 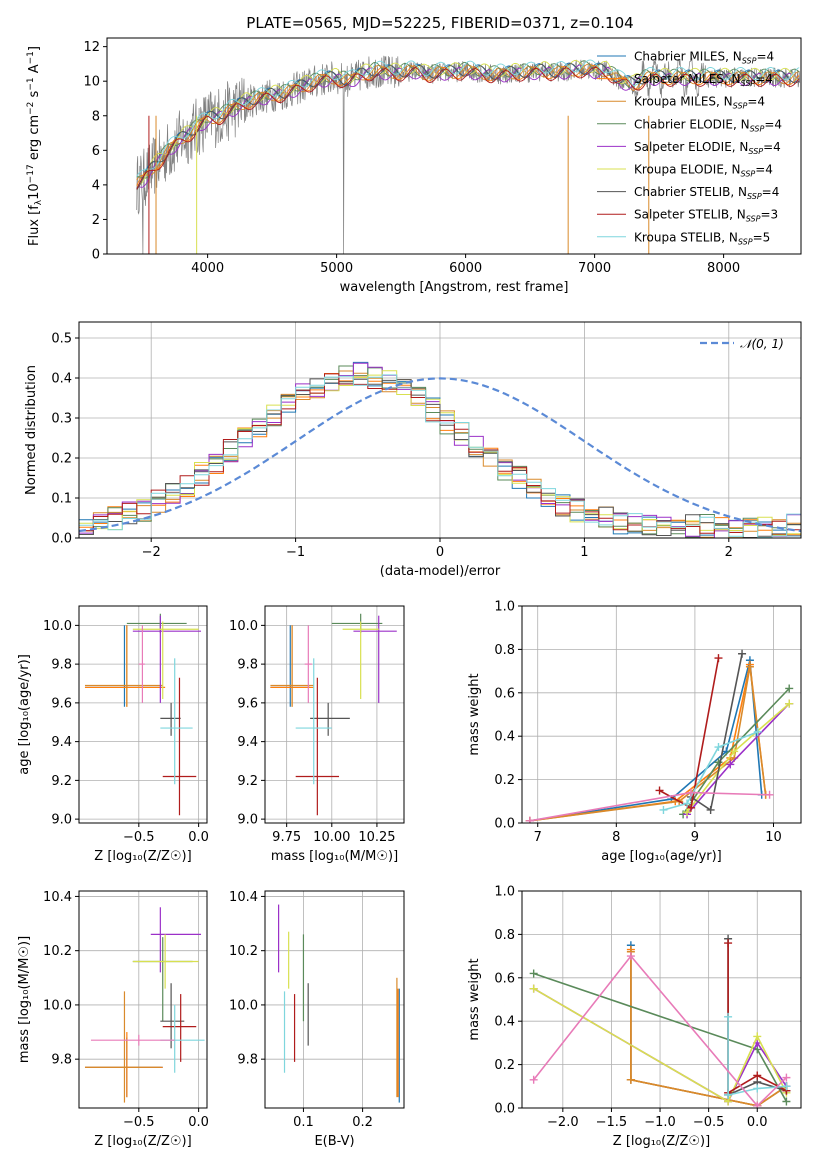 I want to click on y-tick-label: 9.2, so click(x=247, y=781).